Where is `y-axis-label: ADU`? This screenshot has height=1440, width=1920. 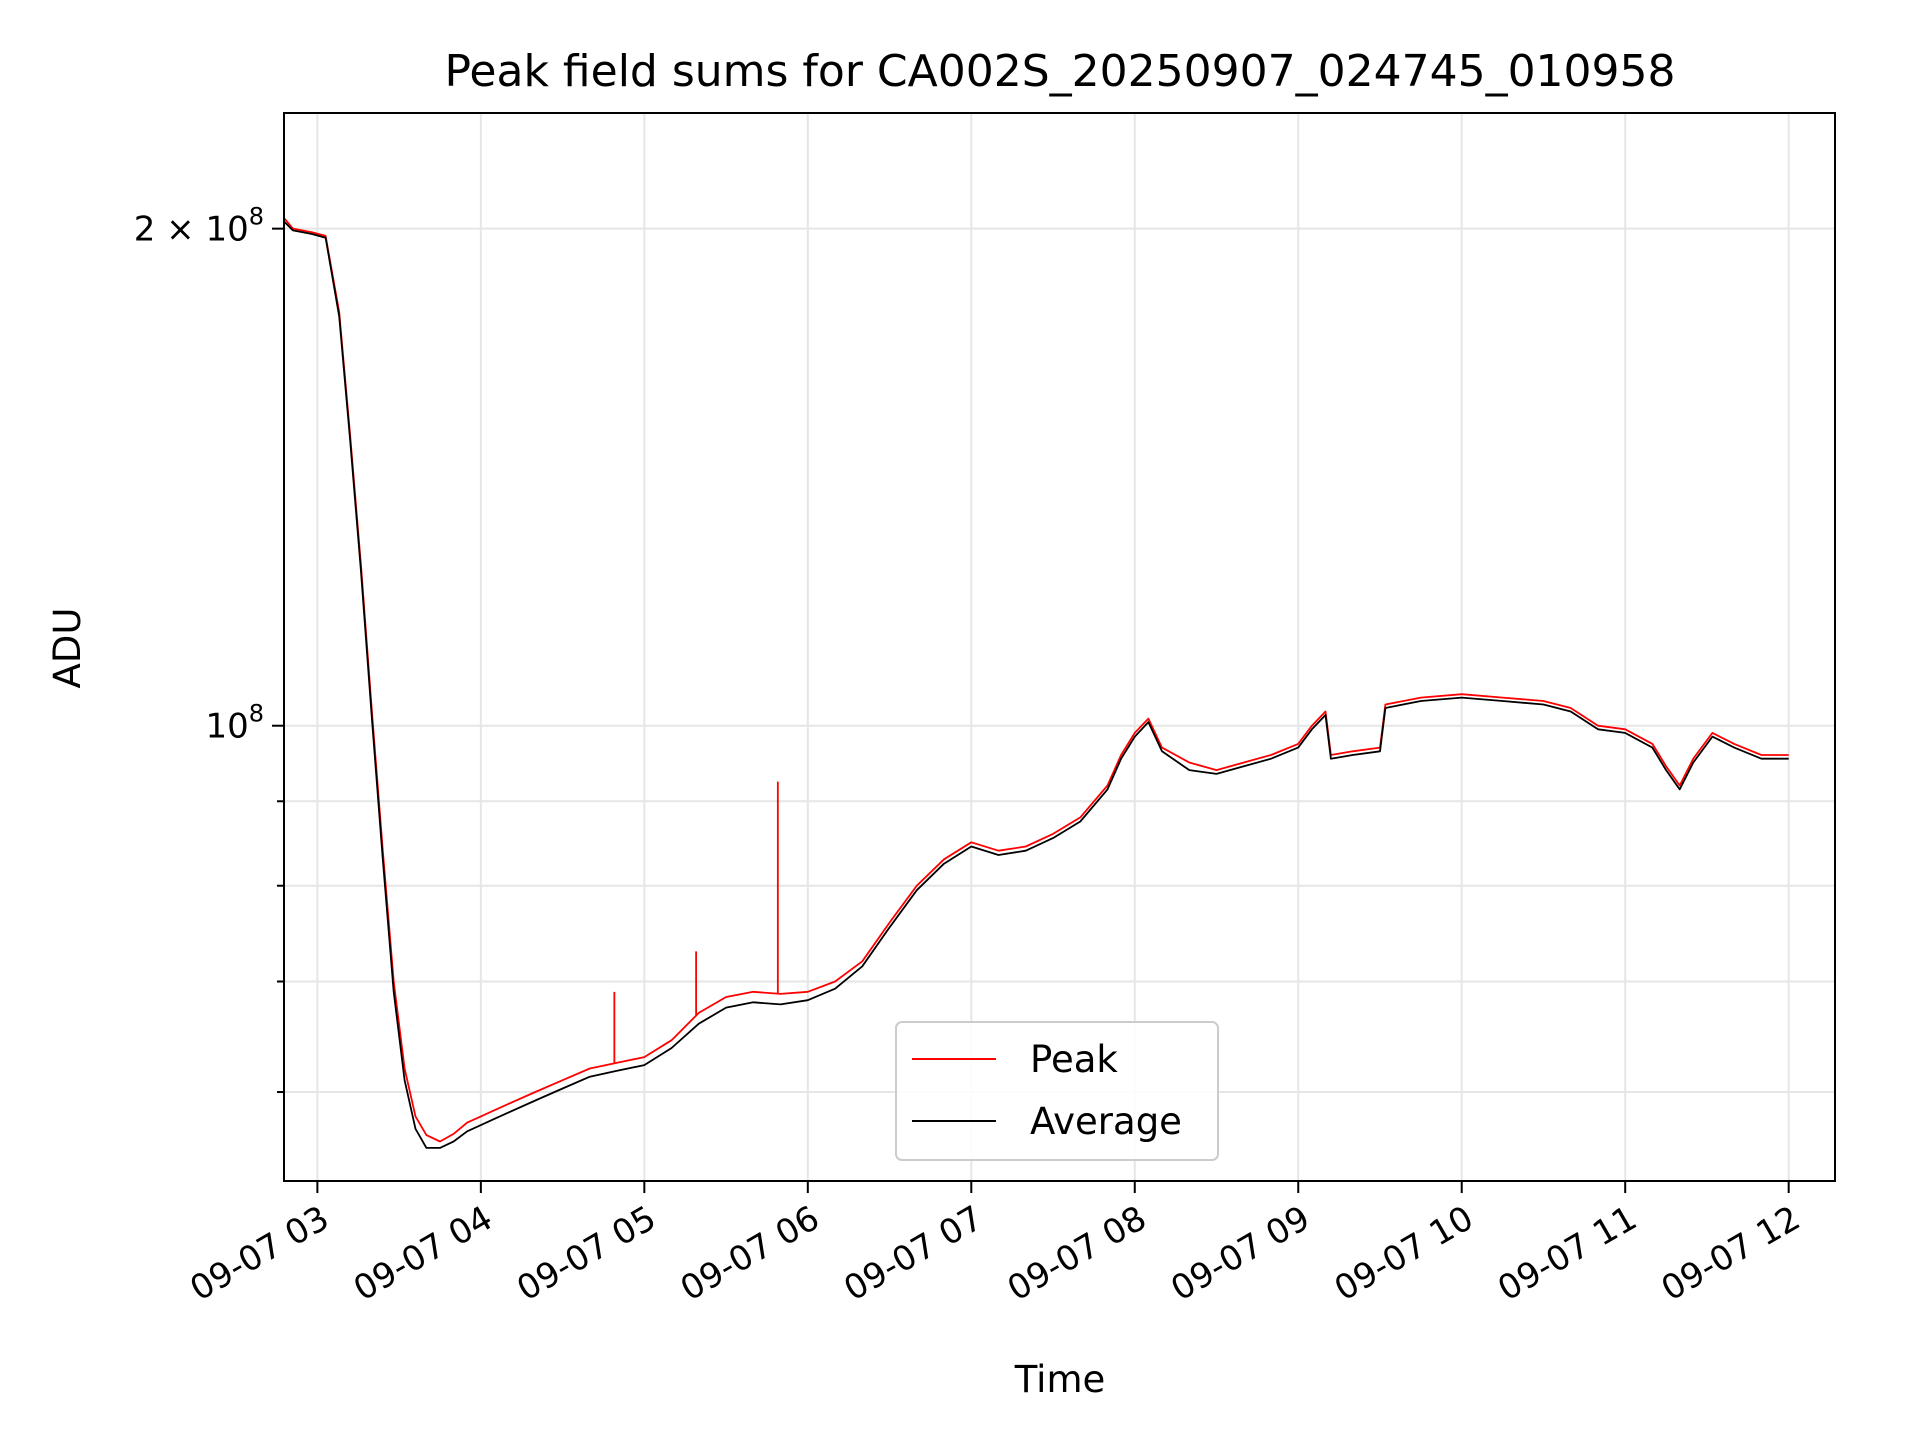 y-axis-label: ADU is located at coordinates (67, 648).